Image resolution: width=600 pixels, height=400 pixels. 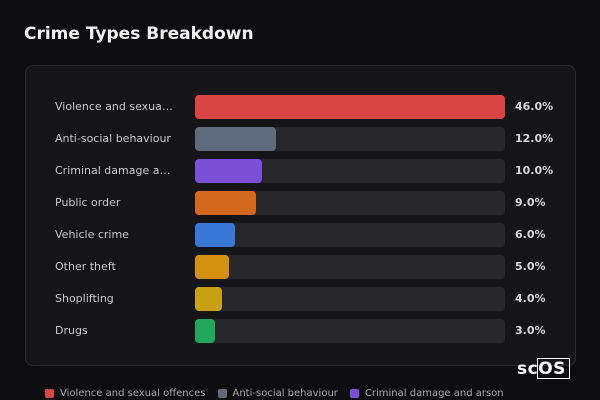 I want to click on category-label: Violence and sexual offences, so click(x=114, y=106).